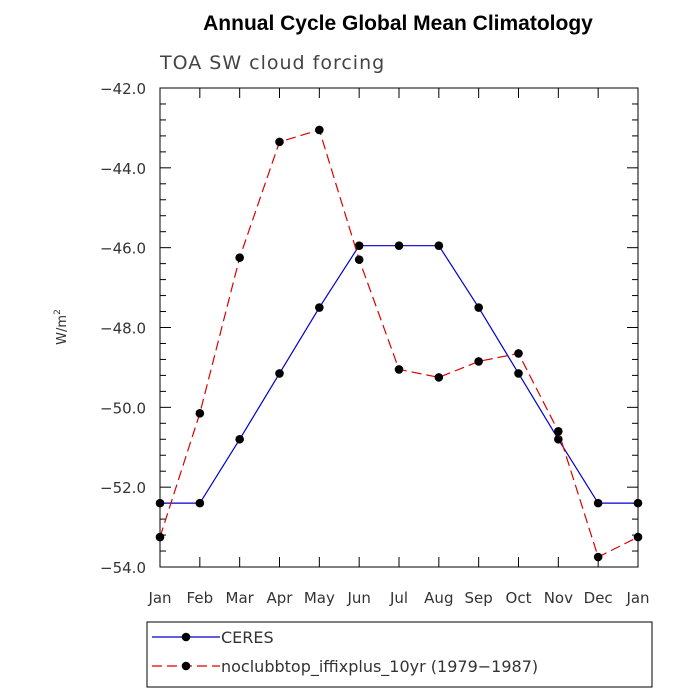  I want to click on y-tick-label: −52.0, so click(123, 488).